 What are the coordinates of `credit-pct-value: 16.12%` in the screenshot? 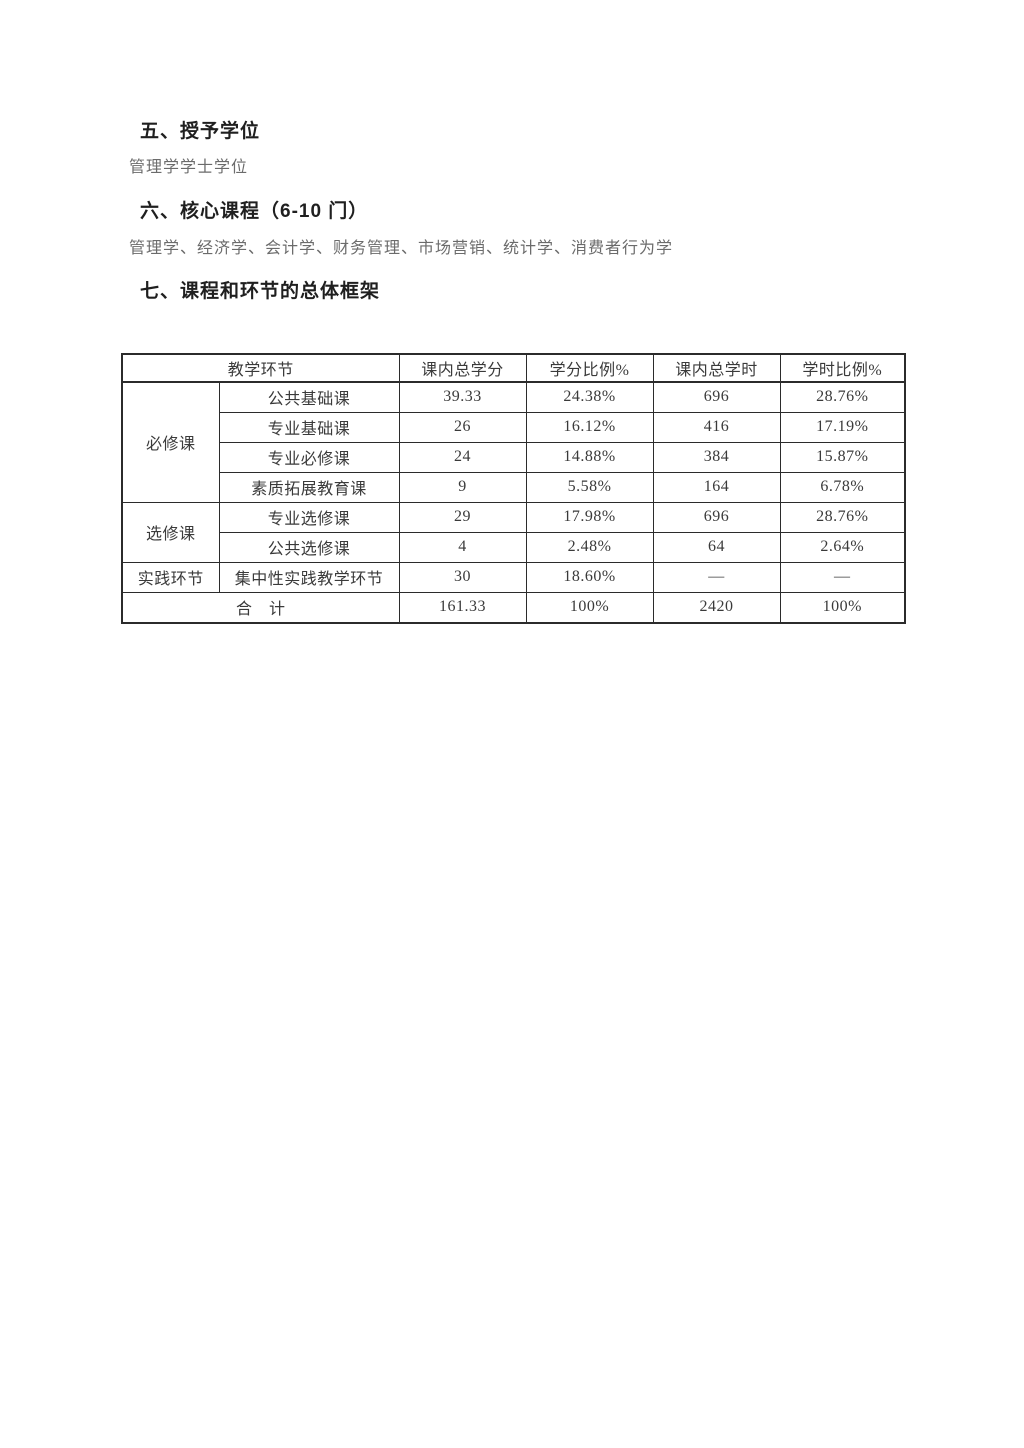 It's located at (589, 427).